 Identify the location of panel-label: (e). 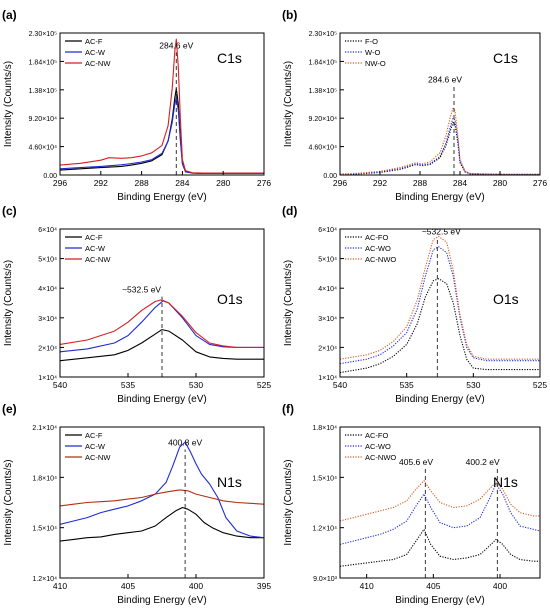
(9, 409).